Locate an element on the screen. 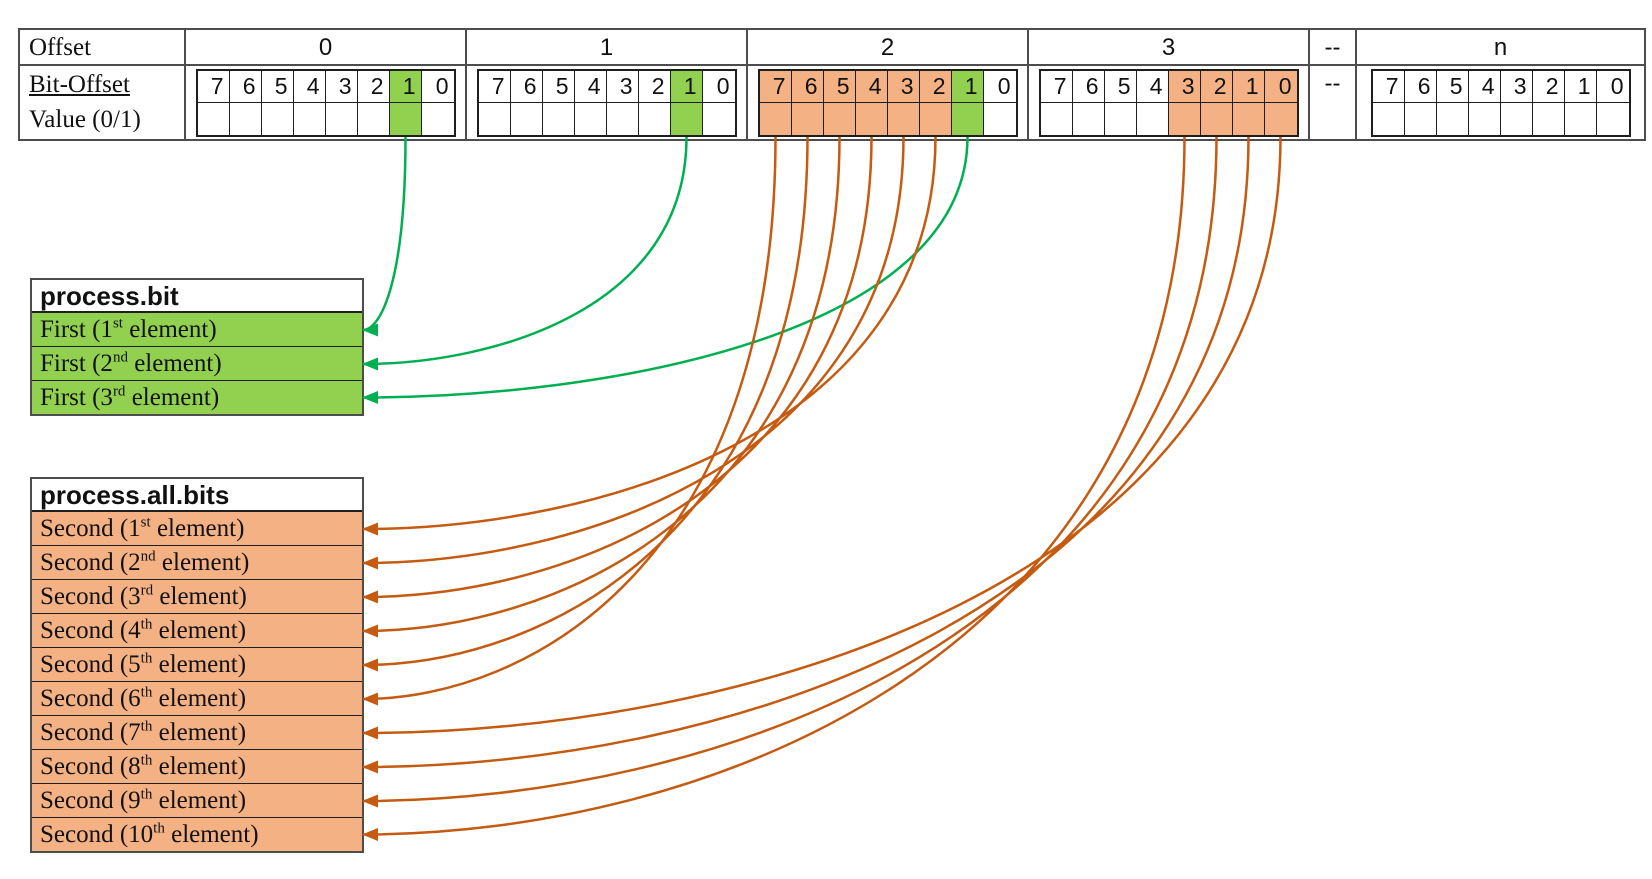 This screenshot has height=879, width=1652. second-element-row: Second (4th element) is located at coordinates (197, 631).